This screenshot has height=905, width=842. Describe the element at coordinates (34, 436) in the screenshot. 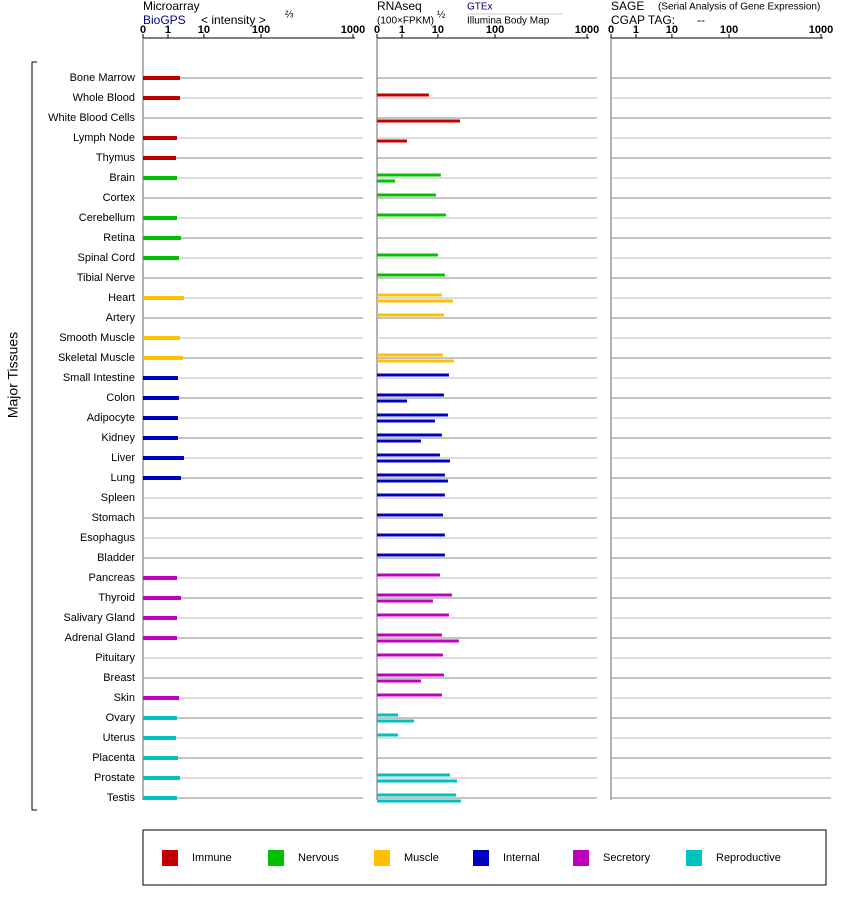

I see `bracket` at that location.